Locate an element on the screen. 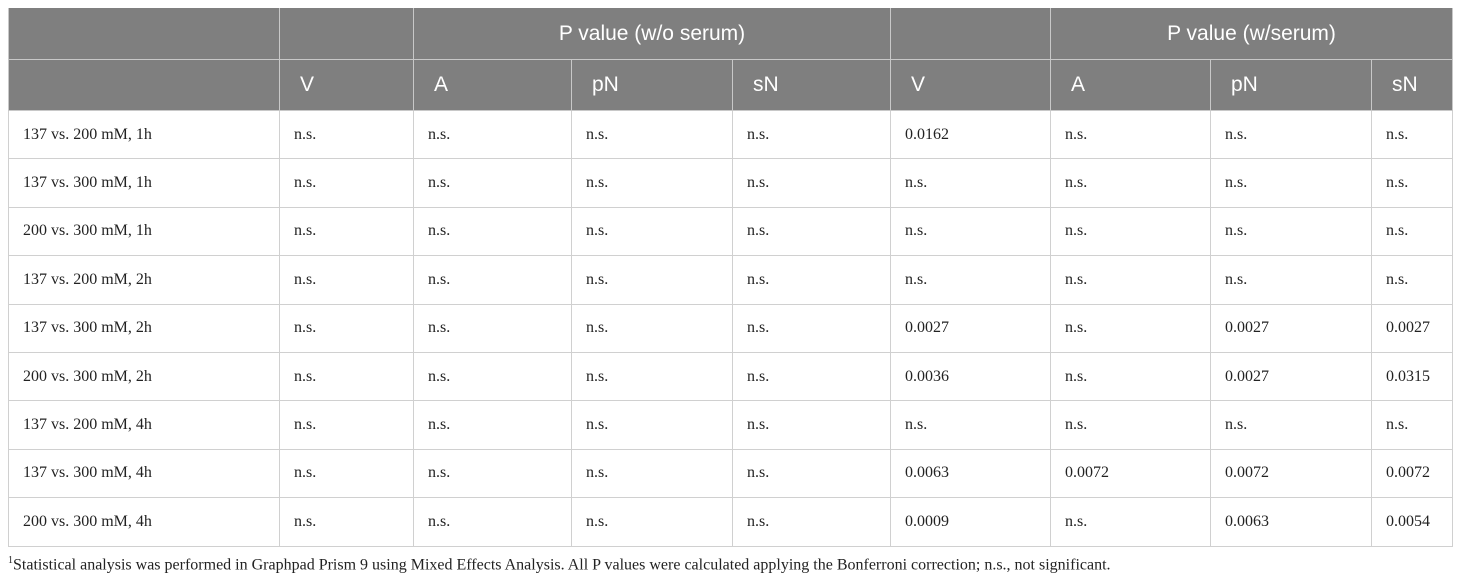 This screenshot has width=1460, height=584. table-cell: 0.0054 is located at coordinates (1412, 522).